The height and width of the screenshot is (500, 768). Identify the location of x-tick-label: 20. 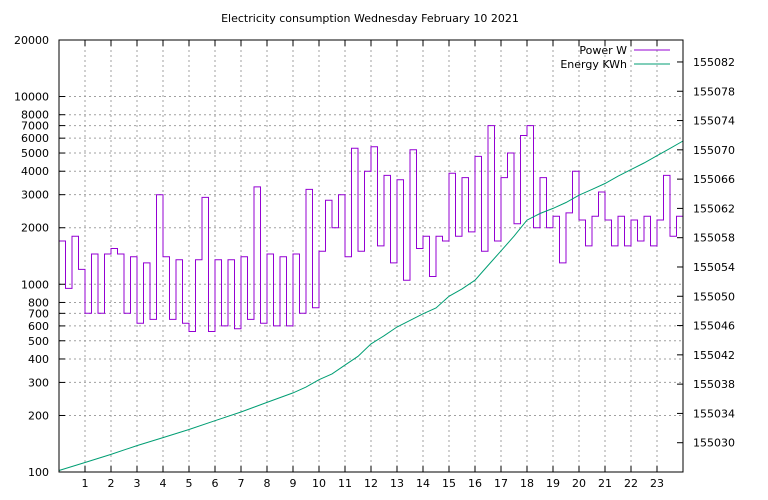
(579, 483).